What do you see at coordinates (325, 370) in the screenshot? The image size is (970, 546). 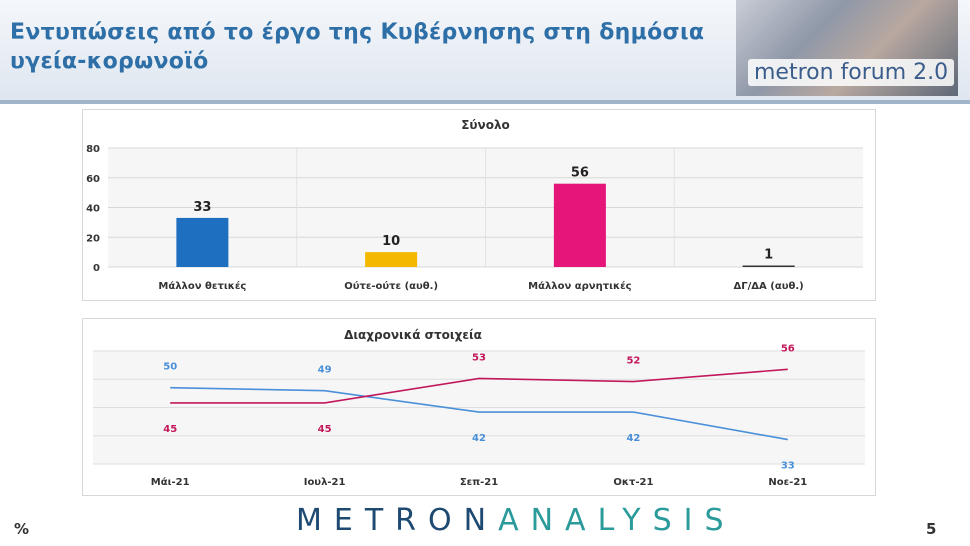 I see `data-label: 49` at bounding box center [325, 370].